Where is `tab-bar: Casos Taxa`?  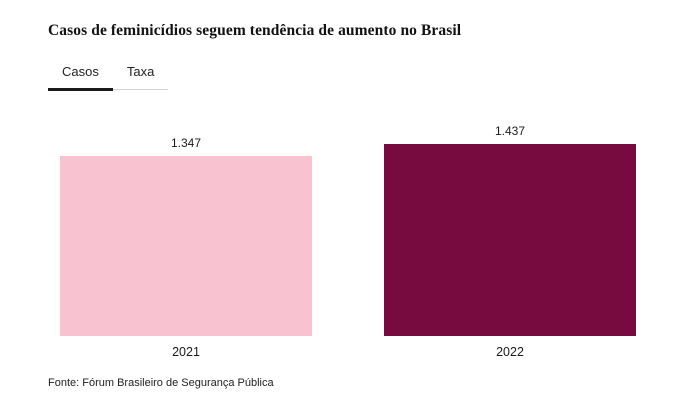 tab-bar: Casos Taxa is located at coordinates (108, 73).